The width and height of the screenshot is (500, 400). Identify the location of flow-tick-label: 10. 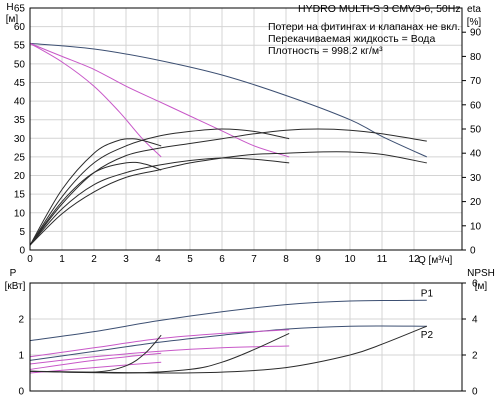
(350, 259).